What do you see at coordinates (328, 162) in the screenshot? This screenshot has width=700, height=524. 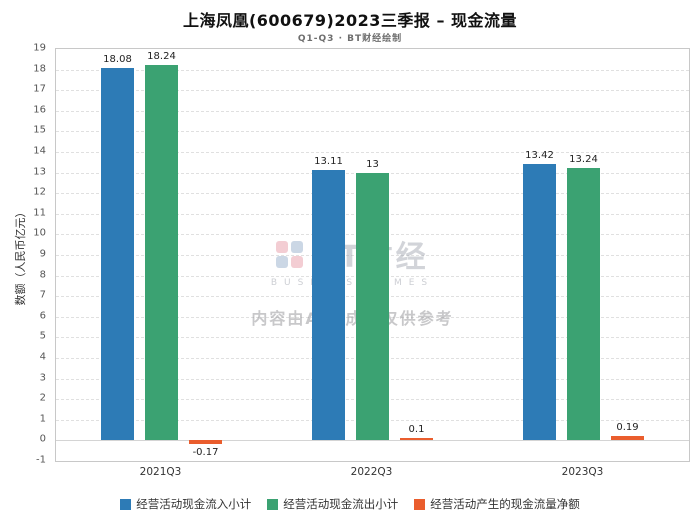 I see `bar-value-label: 13.11` at bounding box center [328, 162].